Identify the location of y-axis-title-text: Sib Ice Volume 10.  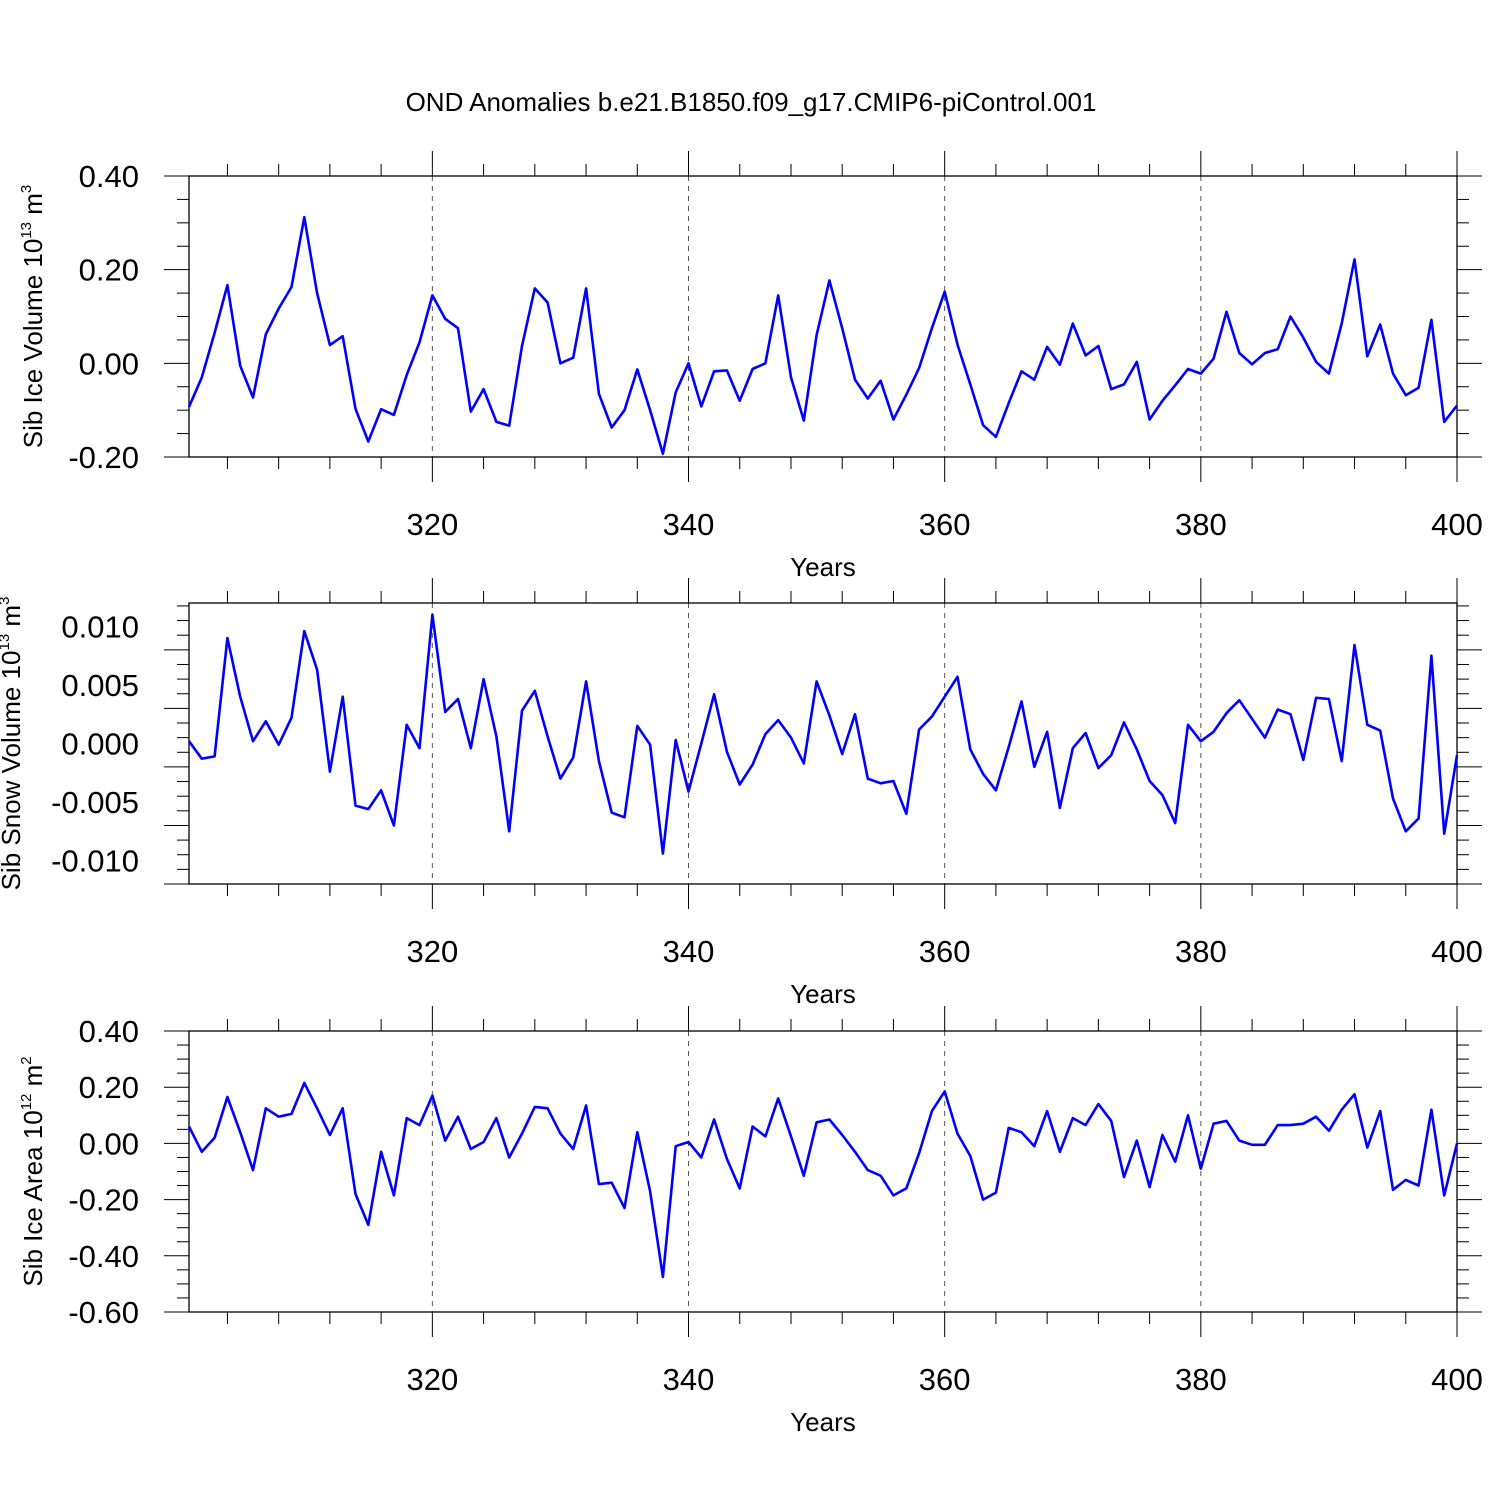
(33, 344).